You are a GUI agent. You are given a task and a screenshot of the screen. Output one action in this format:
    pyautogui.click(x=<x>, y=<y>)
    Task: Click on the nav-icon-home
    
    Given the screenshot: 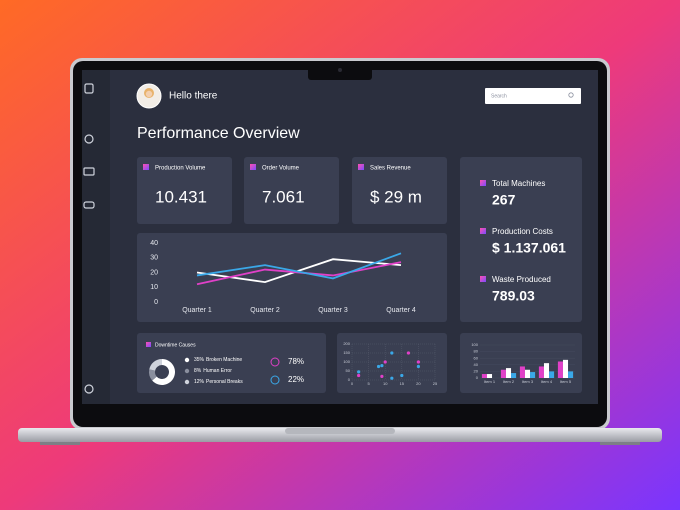 What is the action you would take?
    pyautogui.click(x=89, y=88)
    